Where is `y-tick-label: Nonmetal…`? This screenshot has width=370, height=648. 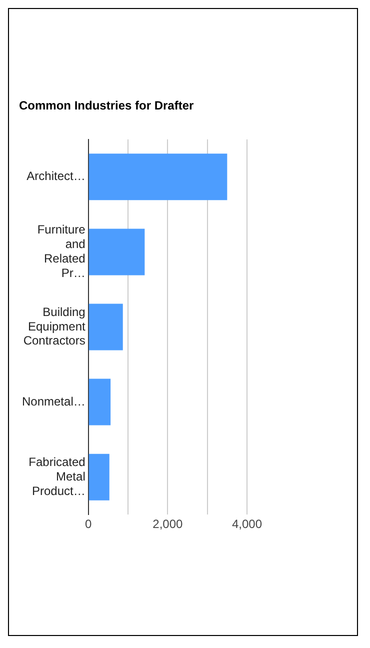
y-tick-label: Nonmetal… is located at coordinates (54, 401).